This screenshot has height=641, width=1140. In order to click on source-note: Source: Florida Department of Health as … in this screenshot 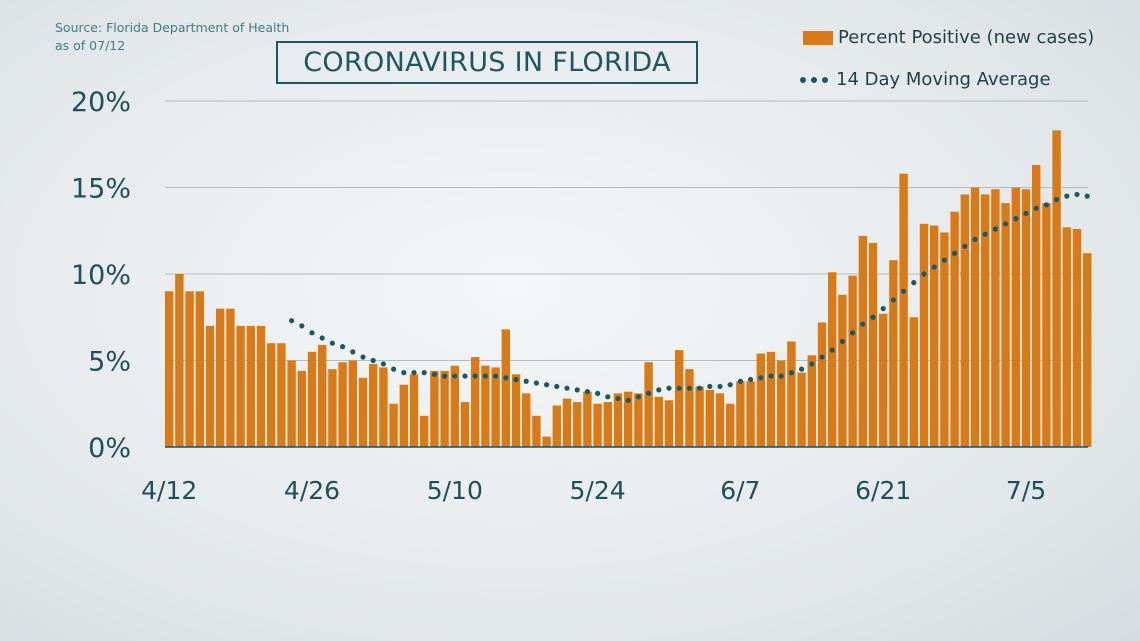, I will do `click(172, 37)`.